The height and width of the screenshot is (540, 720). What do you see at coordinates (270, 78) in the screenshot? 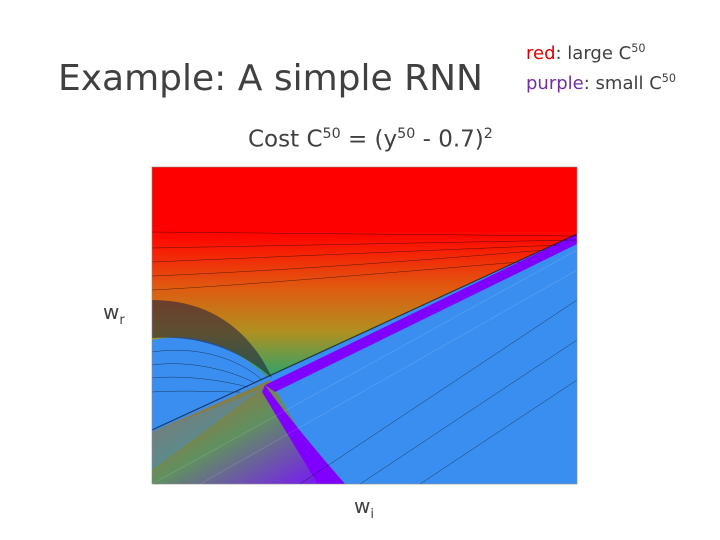
I see `slide-title: Example: A simple RNN` at bounding box center [270, 78].